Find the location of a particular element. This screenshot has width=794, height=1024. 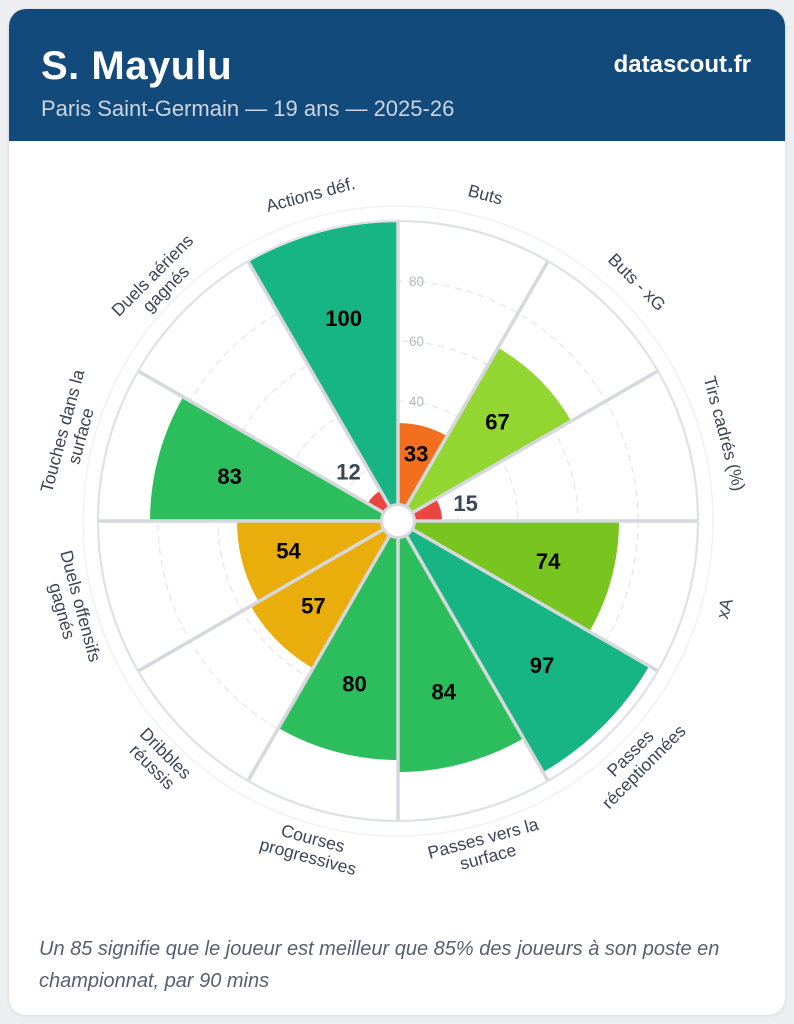

slice-touches-dans-la-surface is located at coordinates (274, 458).